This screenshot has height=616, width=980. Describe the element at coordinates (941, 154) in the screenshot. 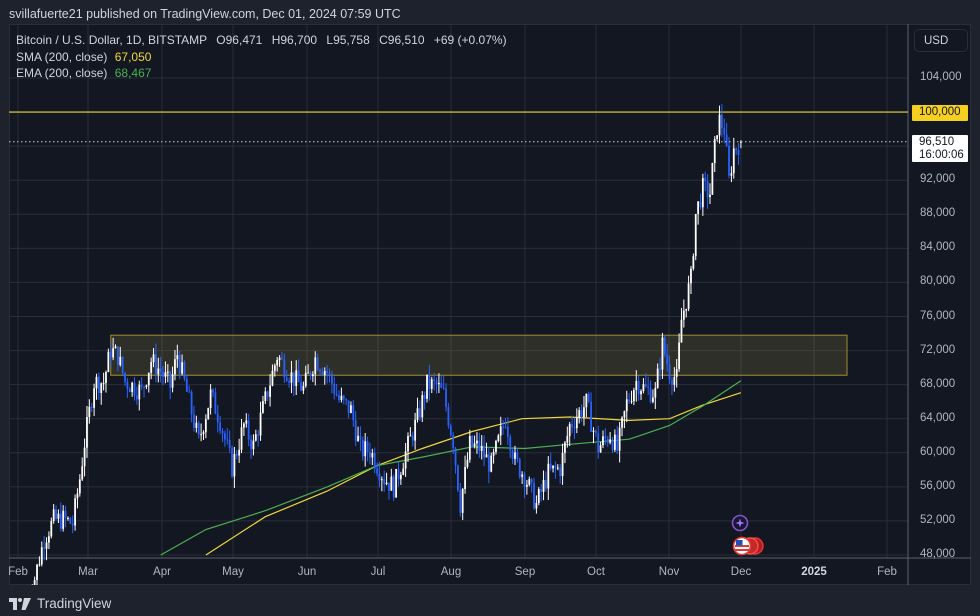

I see `bar-countdown: 16:00:06` at that location.